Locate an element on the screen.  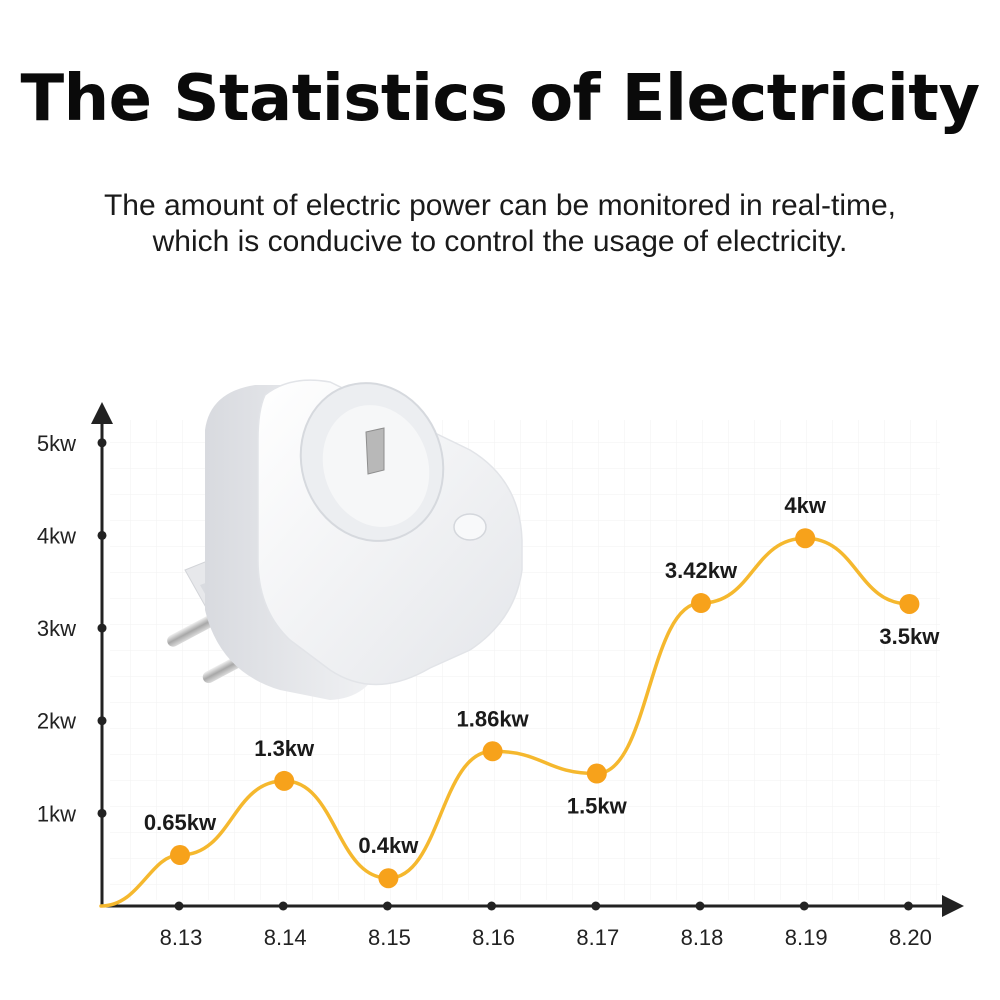
x-tick-label: 8.17 is located at coordinates (597, 937).